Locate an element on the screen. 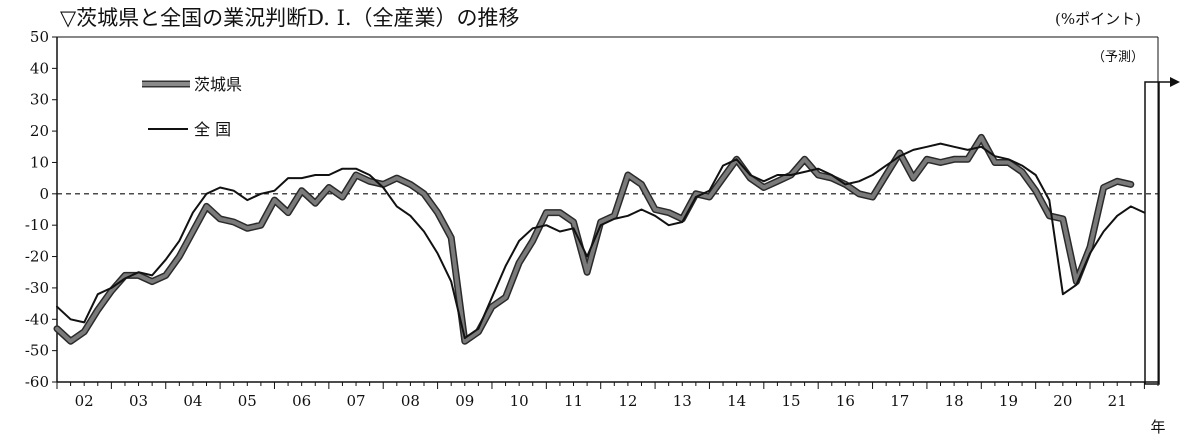  legend-label-ibaraki: 茨城県 is located at coordinates (218, 84).